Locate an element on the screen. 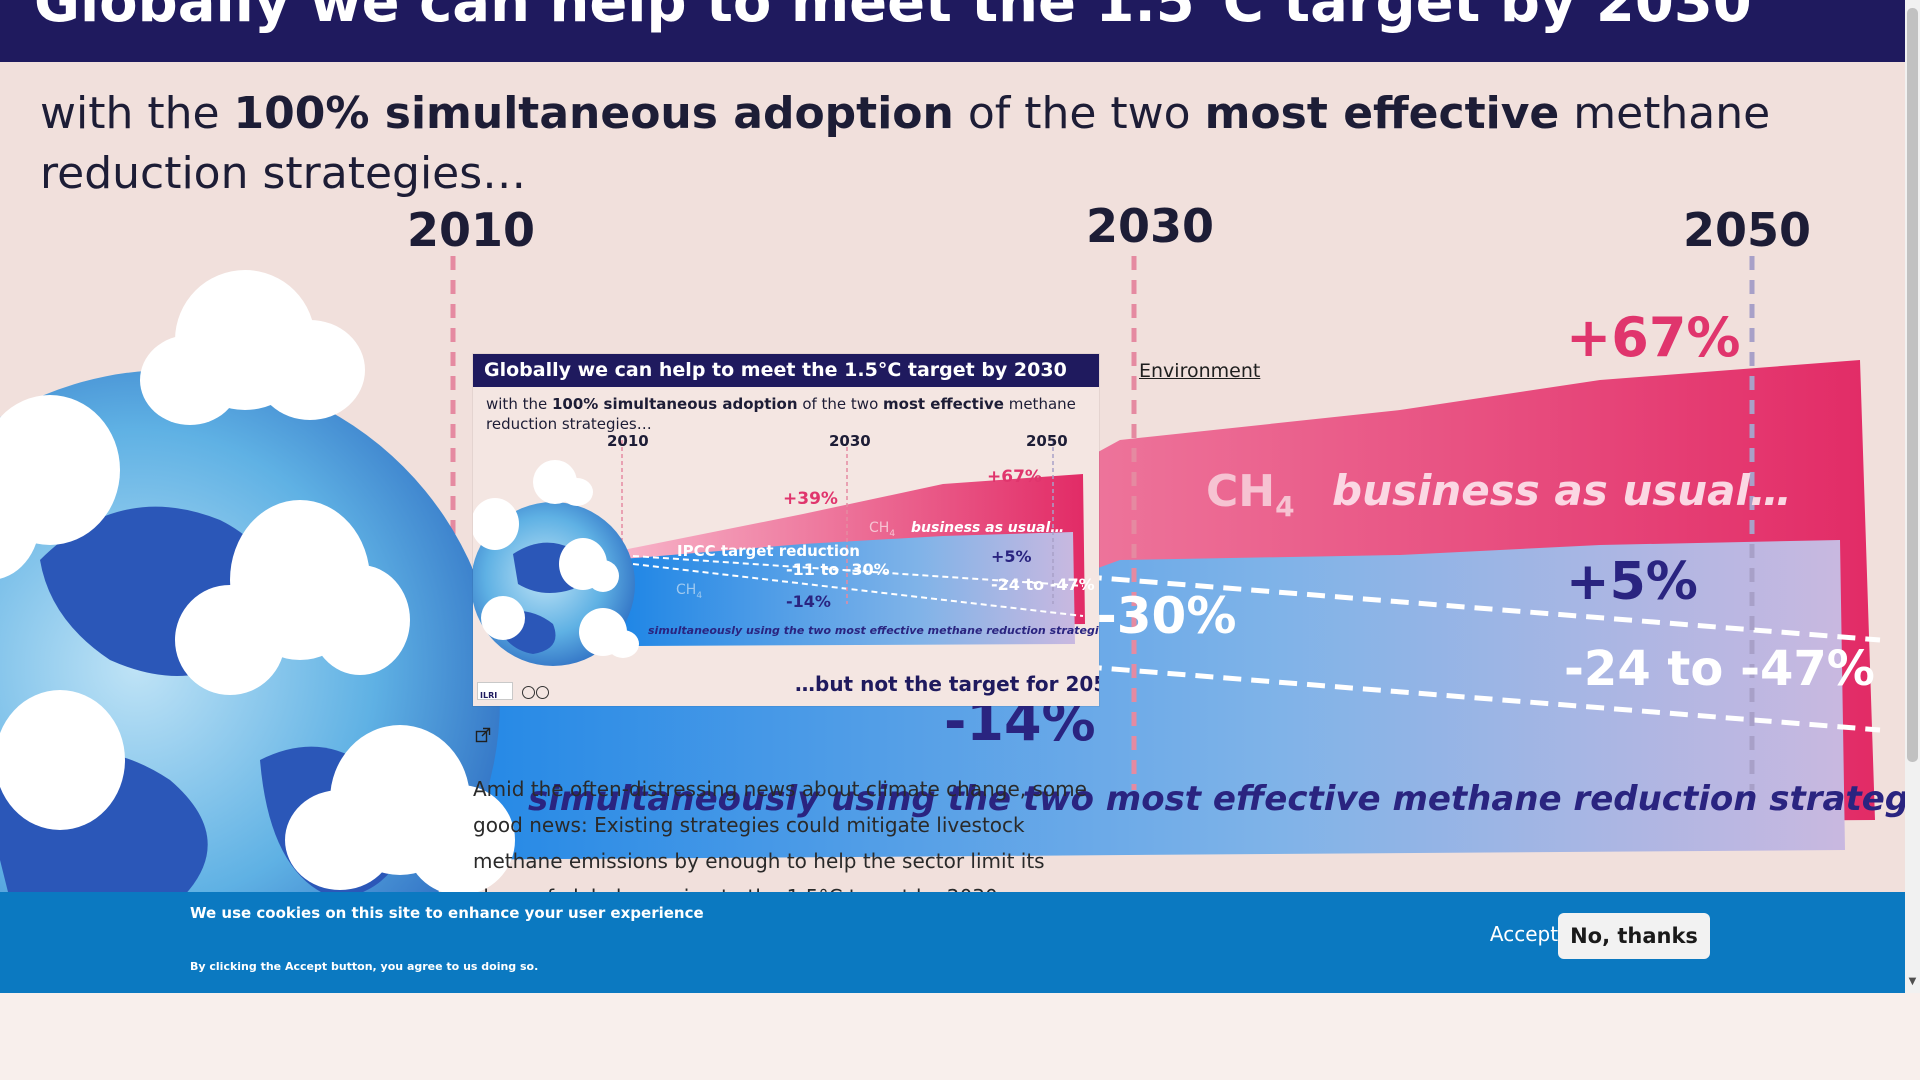  card-label-plus67: +67% is located at coordinates (1014, 477).